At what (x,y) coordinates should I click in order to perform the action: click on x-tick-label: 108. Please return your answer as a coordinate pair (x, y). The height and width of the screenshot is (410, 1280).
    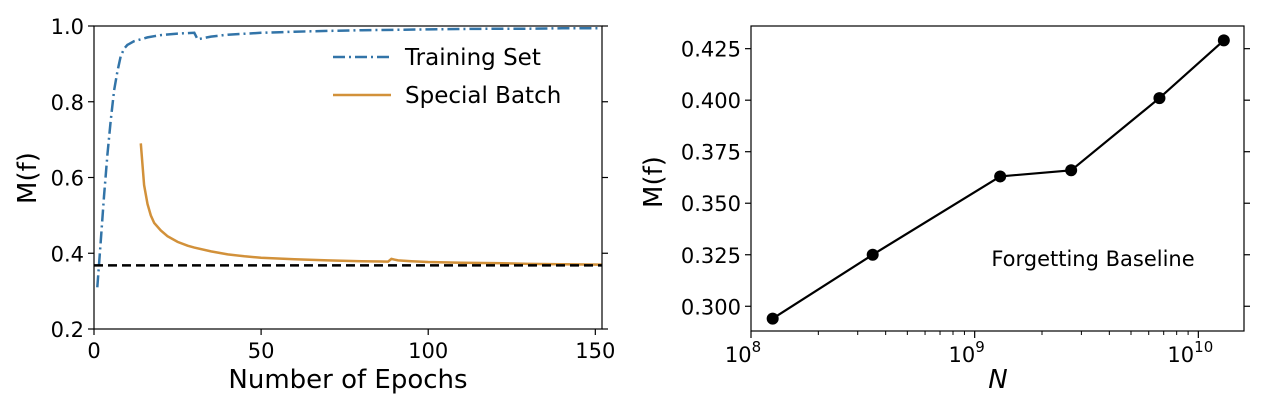
    Looking at the image, I should click on (743, 352).